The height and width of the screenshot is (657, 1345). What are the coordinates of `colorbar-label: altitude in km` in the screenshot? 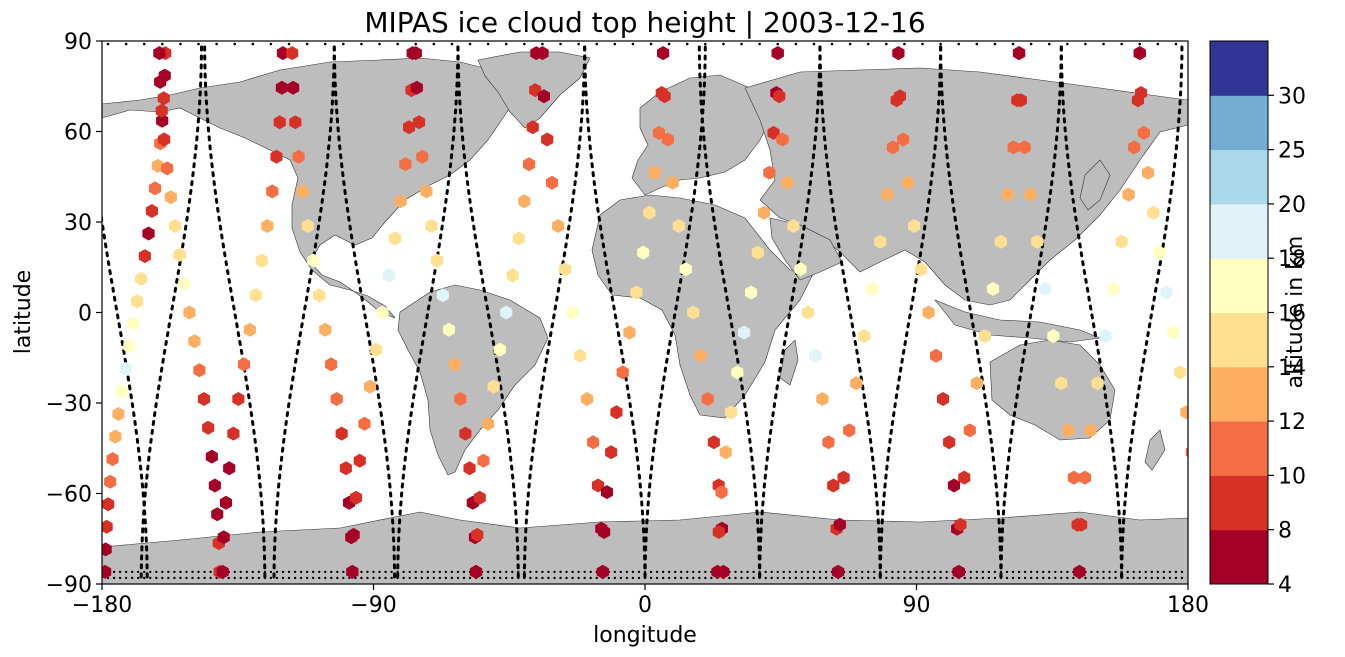 It's located at (1295, 312).